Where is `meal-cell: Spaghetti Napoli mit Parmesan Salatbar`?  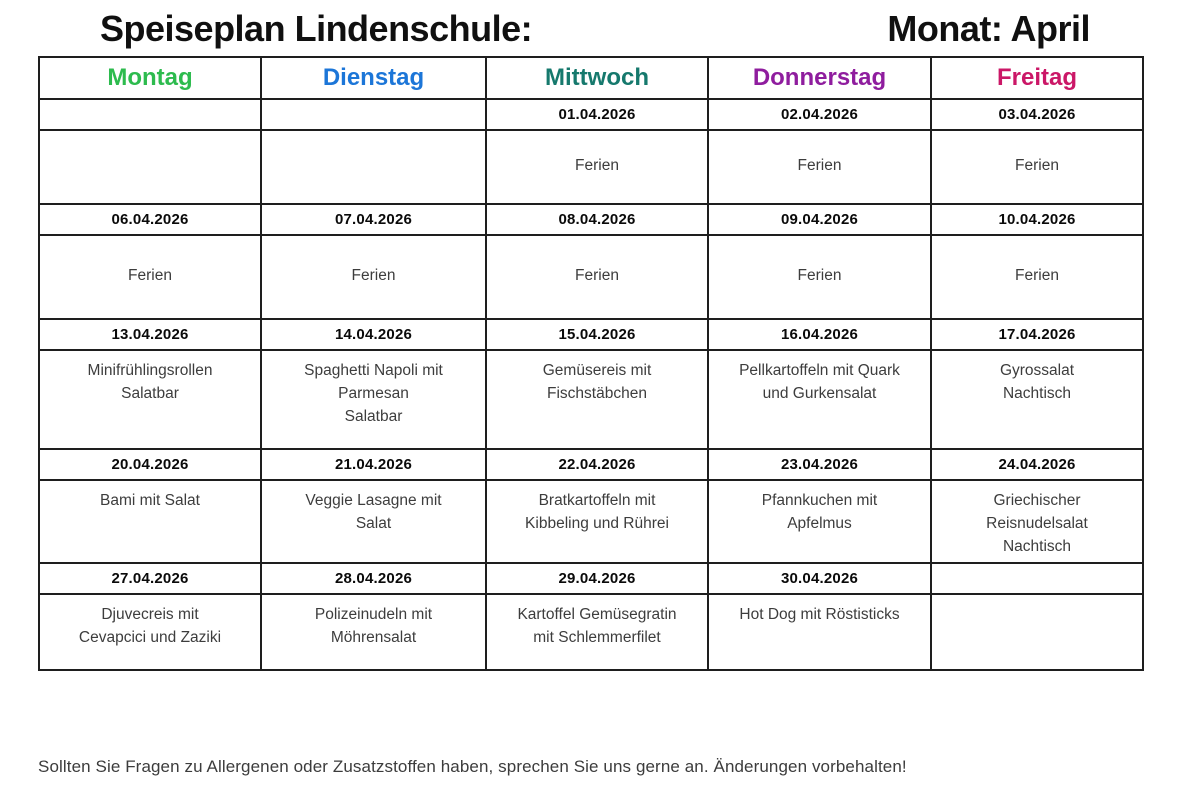
meal-cell: Spaghetti Napoli mit Parmesan Salatbar is located at coordinates (373, 399).